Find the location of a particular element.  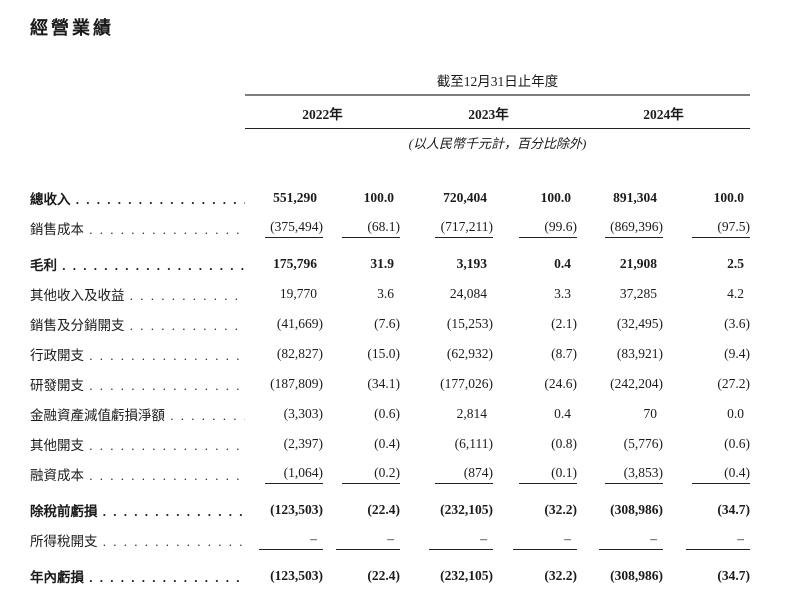

year-header-row: 2022年 2023年 2024年 is located at coordinates (390, 112).